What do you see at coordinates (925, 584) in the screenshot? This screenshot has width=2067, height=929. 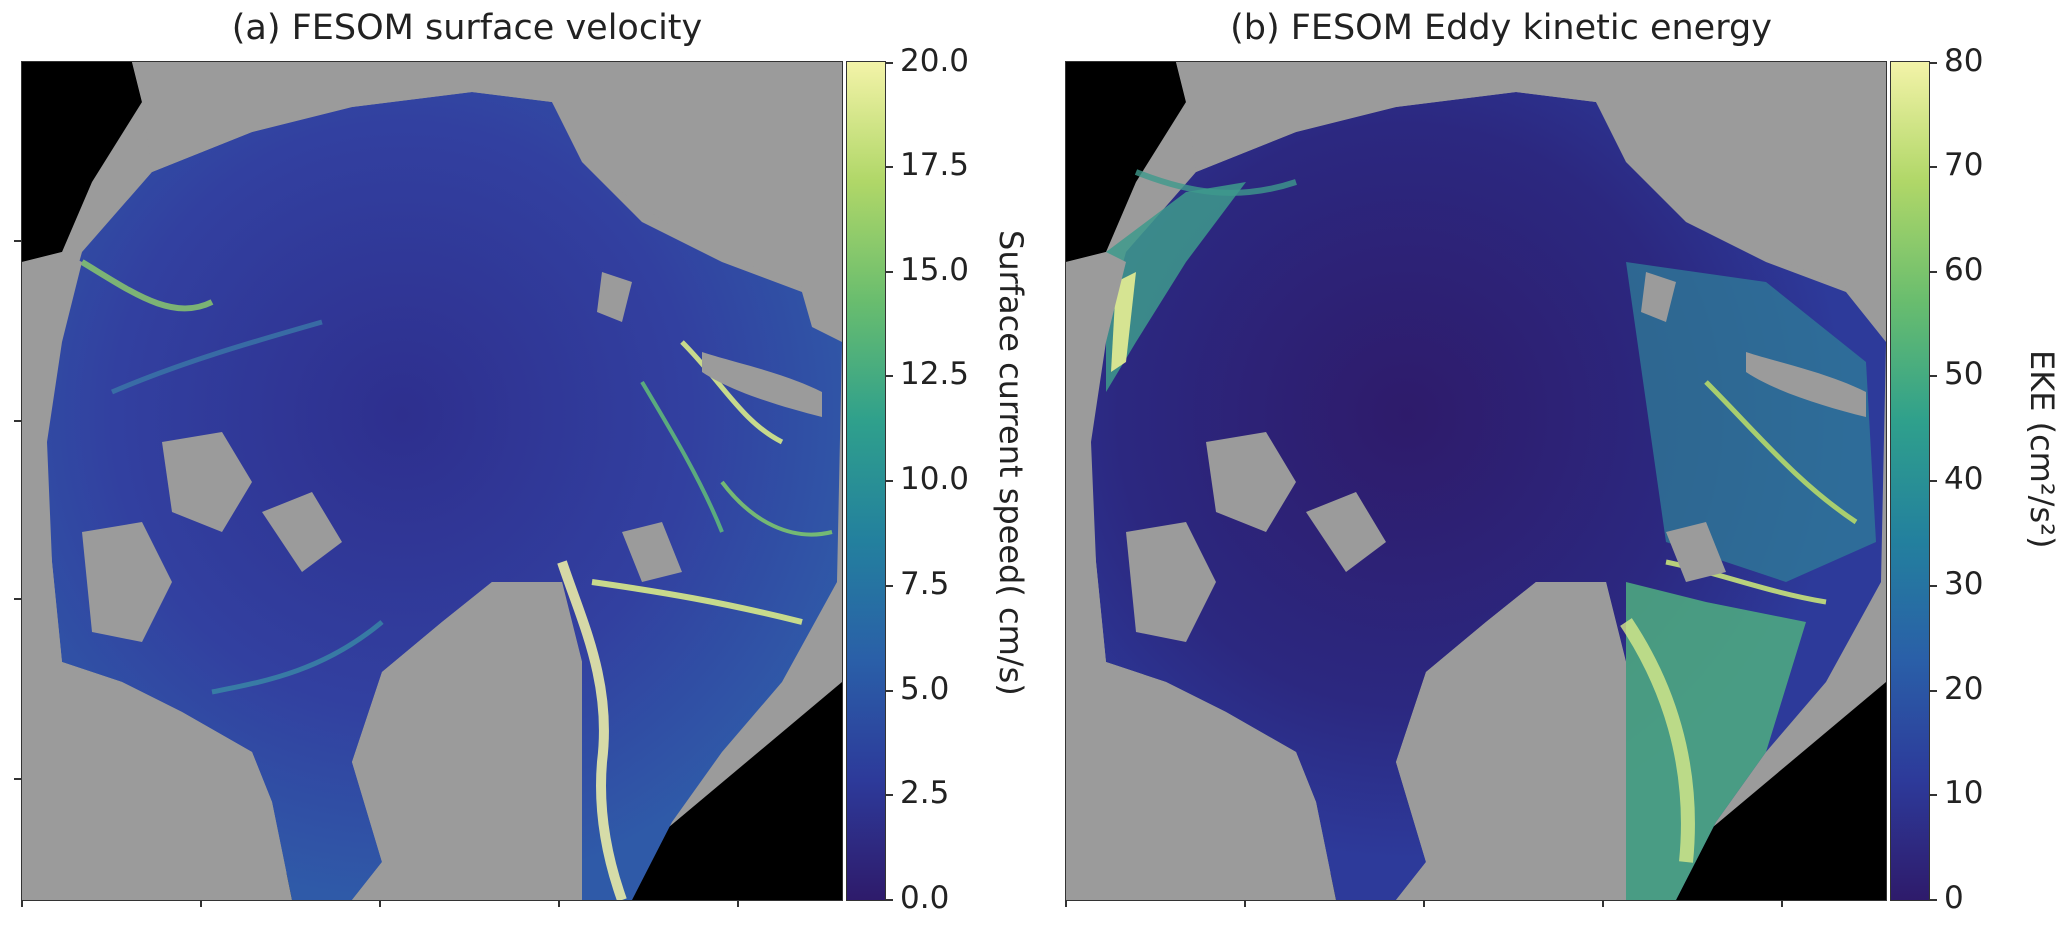 I see `colorbar-tick: 7.5` at bounding box center [925, 584].